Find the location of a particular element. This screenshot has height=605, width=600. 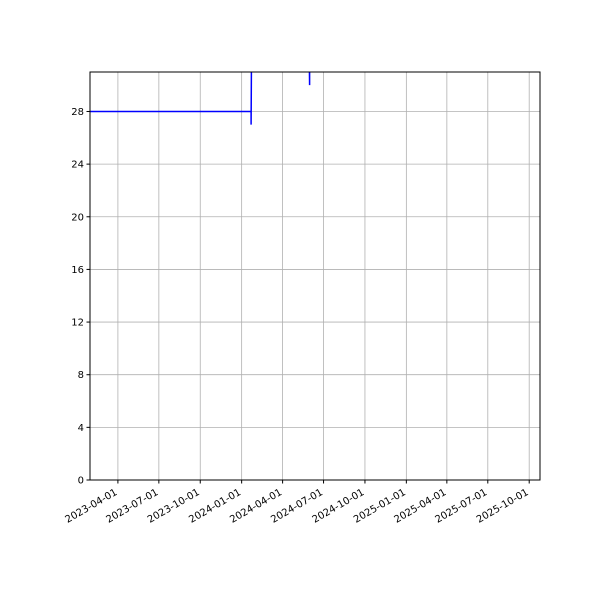

y-axis: 0 4 8 12 16 20 24 28 is located at coordinates (80, 297).